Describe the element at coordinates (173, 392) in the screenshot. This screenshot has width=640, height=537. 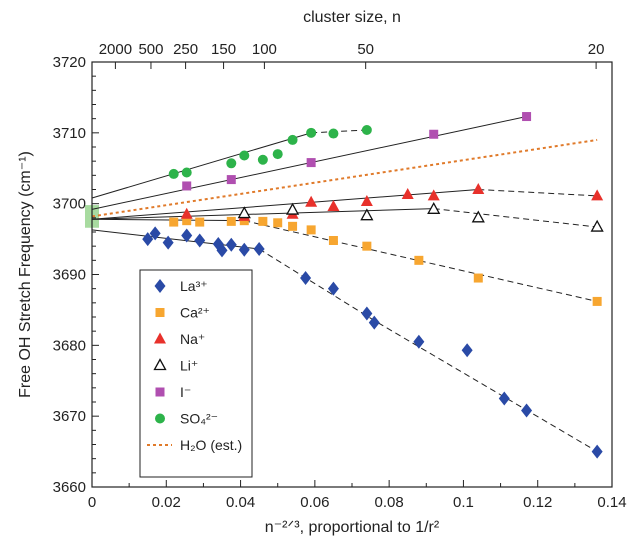
I see `legend-entry-i: I⁻` at that location.